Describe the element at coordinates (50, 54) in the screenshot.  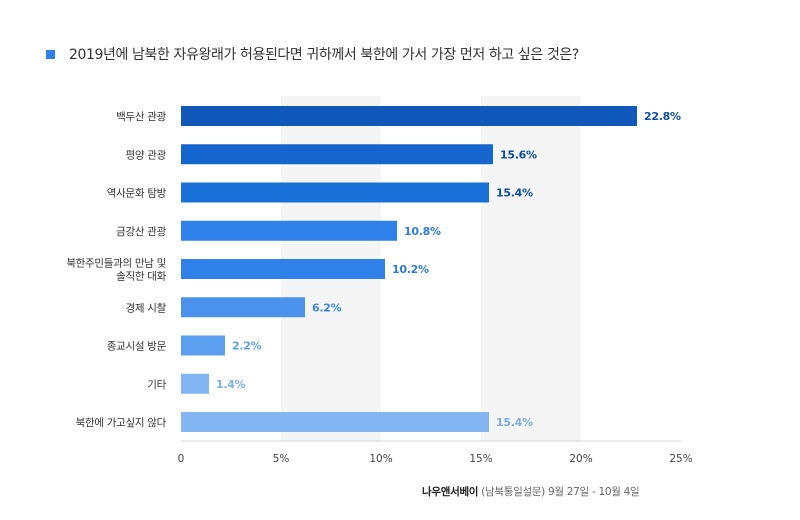
I see `title-bullet-icon` at that location.